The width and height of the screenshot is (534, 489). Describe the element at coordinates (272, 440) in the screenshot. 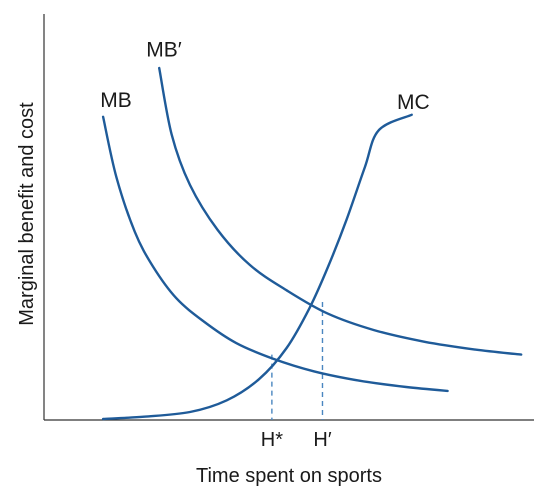

I see `x-tick-label-0: H*` at that location.